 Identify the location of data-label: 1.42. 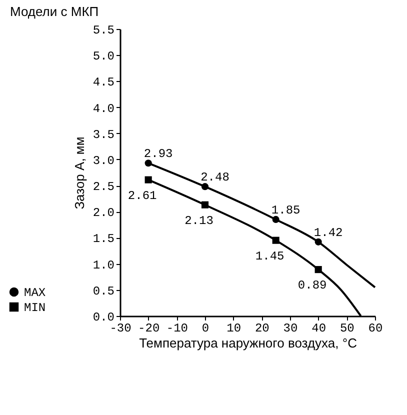
(328, 233).